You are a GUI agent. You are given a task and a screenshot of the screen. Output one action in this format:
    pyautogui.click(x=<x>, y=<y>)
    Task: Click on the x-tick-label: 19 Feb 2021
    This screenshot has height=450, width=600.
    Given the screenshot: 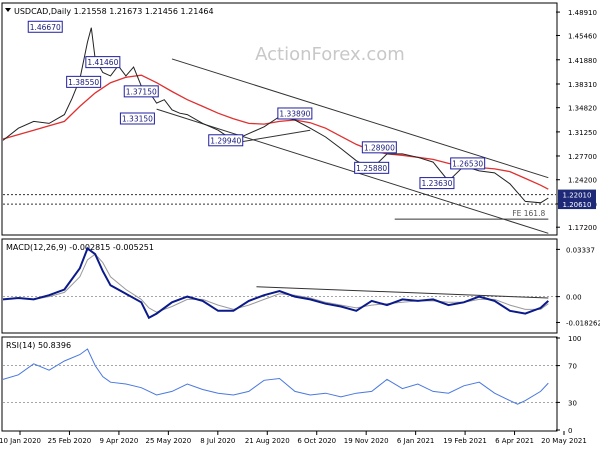 What is the action you would take?
    pyautogui.click(x=465, y=441)
    